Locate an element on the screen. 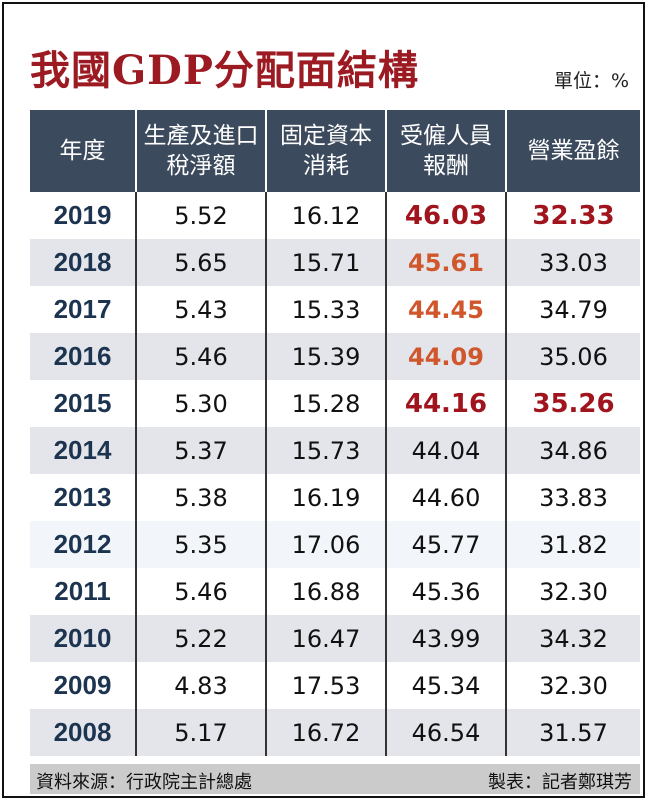 The width and height of the screenshot is (647, 800). value-cell: 44.04 is located at coordinates (445, 450).